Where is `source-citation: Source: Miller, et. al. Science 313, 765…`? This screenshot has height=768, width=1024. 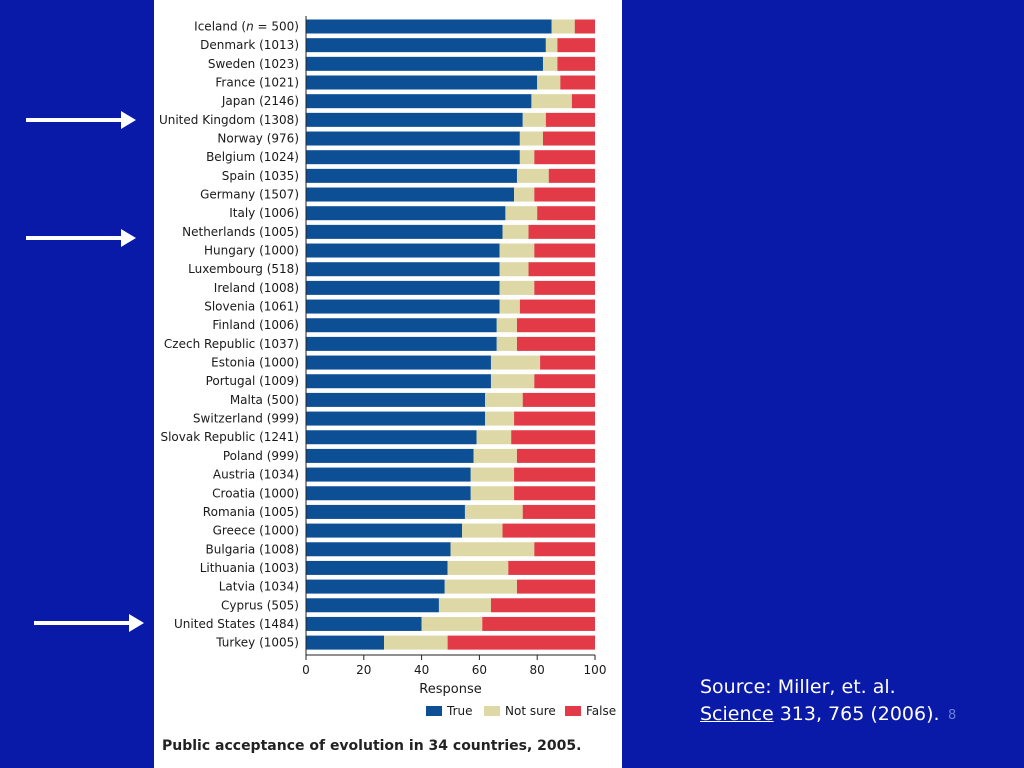 source-citation: Source: Miller, et. al. Science 313, 765… is located at coordinates (820, 701).